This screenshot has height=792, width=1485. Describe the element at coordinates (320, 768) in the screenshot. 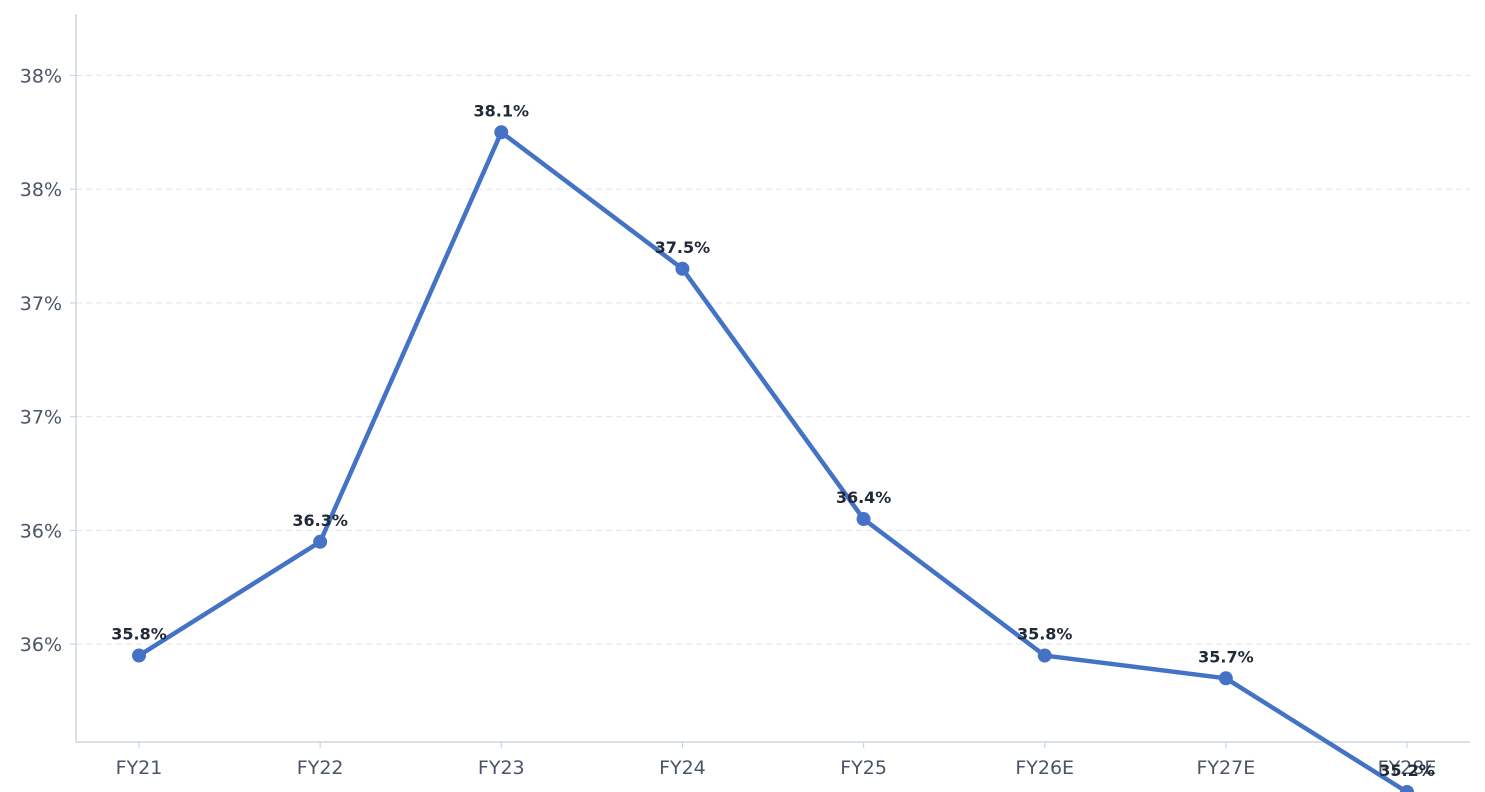

I see `x-tick-label: FY22` at that location.